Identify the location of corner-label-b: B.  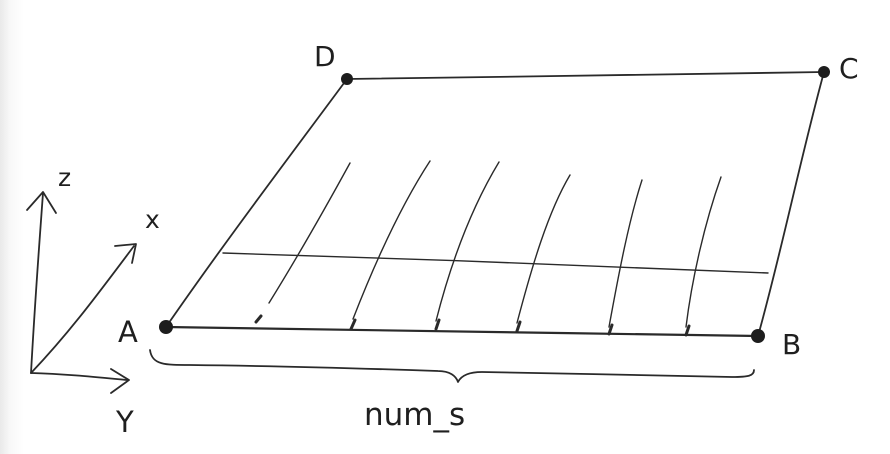
(791, 344).